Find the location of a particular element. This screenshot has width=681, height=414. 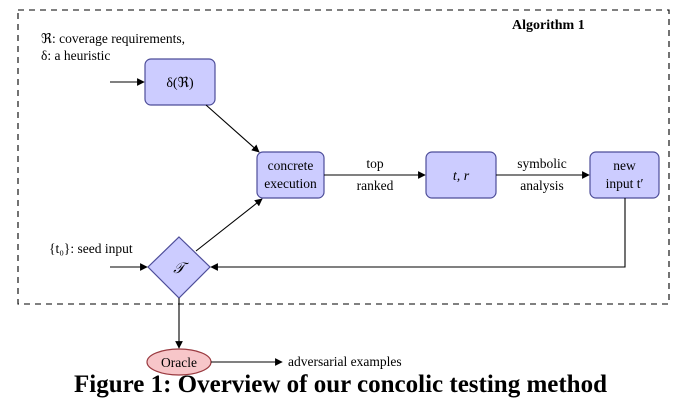

delta-r-node: δ(ℜ) is located at coordinates (180, 82).